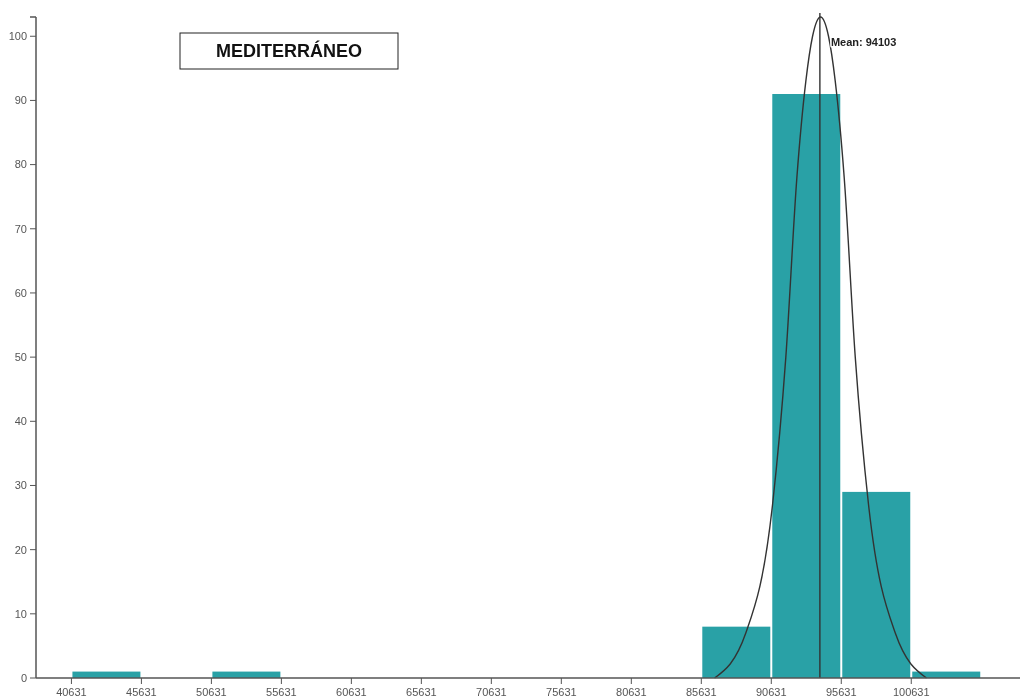  Describe the element at coordinates (20, 356) in the screenshot. I see `y-tick-label: 50` at that location.